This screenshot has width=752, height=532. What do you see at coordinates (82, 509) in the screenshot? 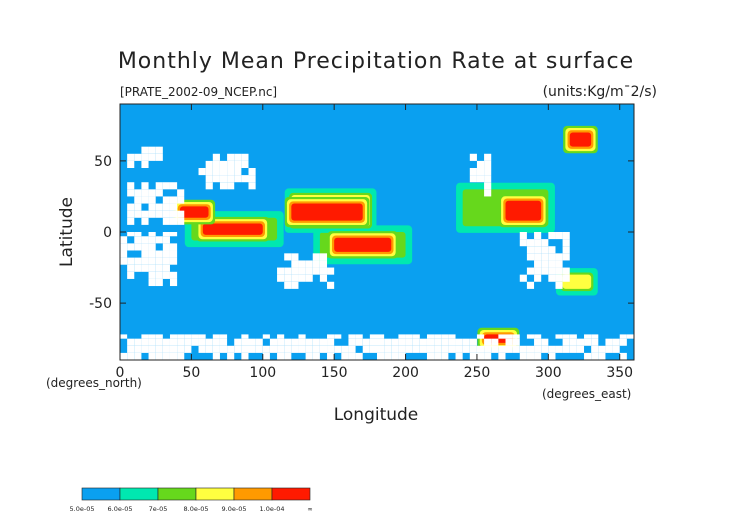
I see `colorbar-label: 5.0e-05` at bounding box center [82, 509].